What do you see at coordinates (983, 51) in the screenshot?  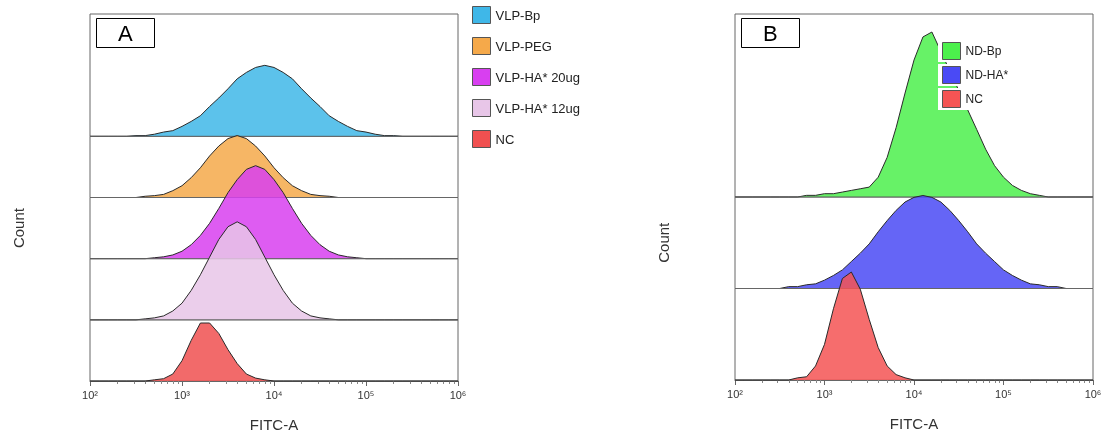 I see `legend-label: ND-Bp` at bounding box center [983, 51].